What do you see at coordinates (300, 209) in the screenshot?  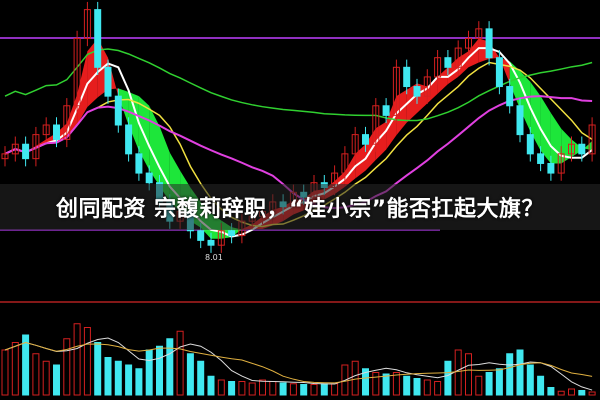 I see `headline-text: 创同配资 宗馥莉辞职，“娃小宗”能否扛起大旗？` at bounding box center [300, 209].